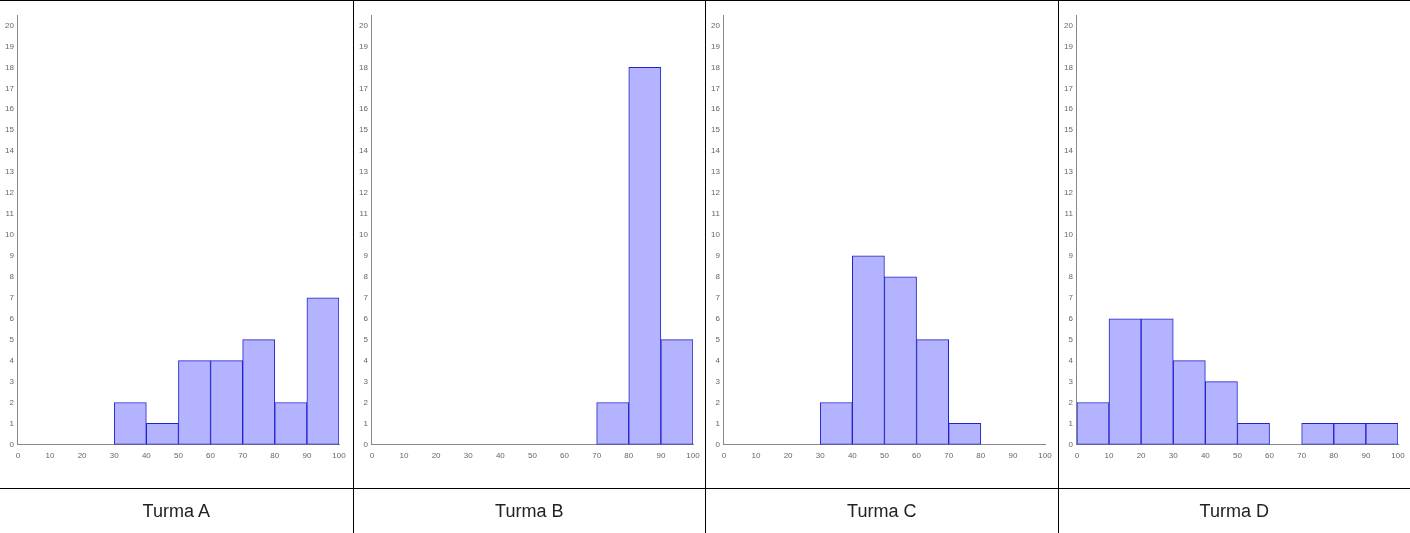 The height and width of the screenshot is (533, 1410). What do you see at coordinates (1234, 510) in the screenshot?
I see `text: Turma D` at bounding box center [1234, 510].